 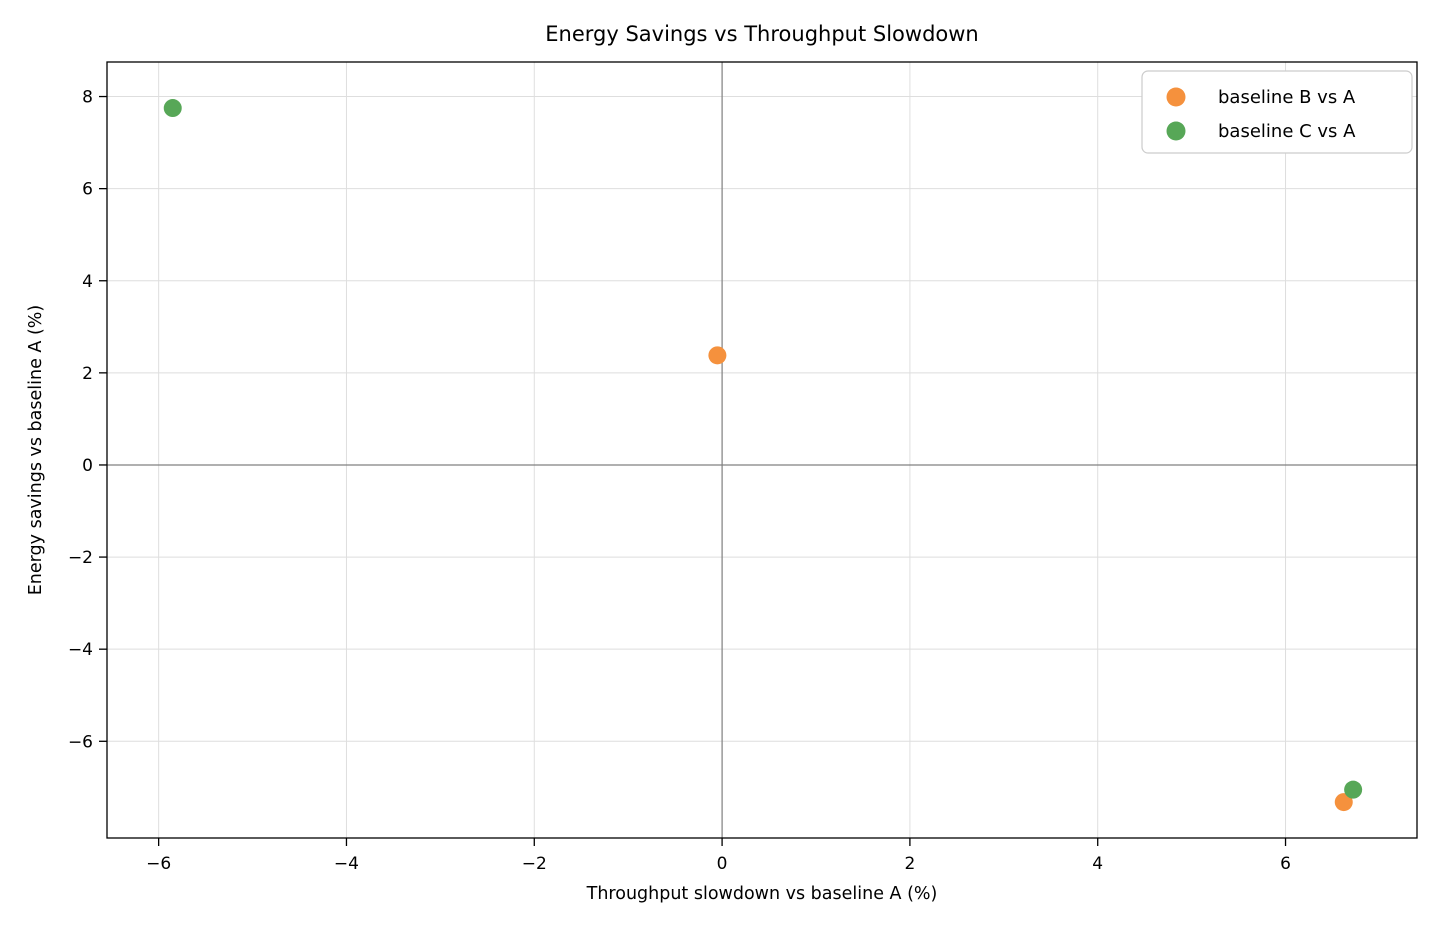 What do you see at coordinates (1097, 864) in the screenshot?
I see `x-tick-label: 4` at bounding box center [1097, 864].